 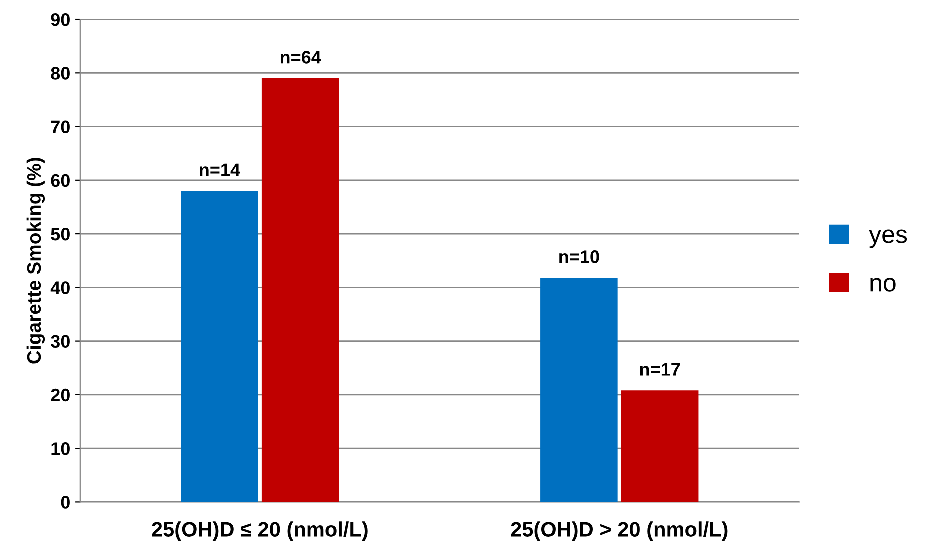 What do you see at coordinates (220, 170) in the screenshot?
I see `annotation: n=14` at bounding box center [220, 170].